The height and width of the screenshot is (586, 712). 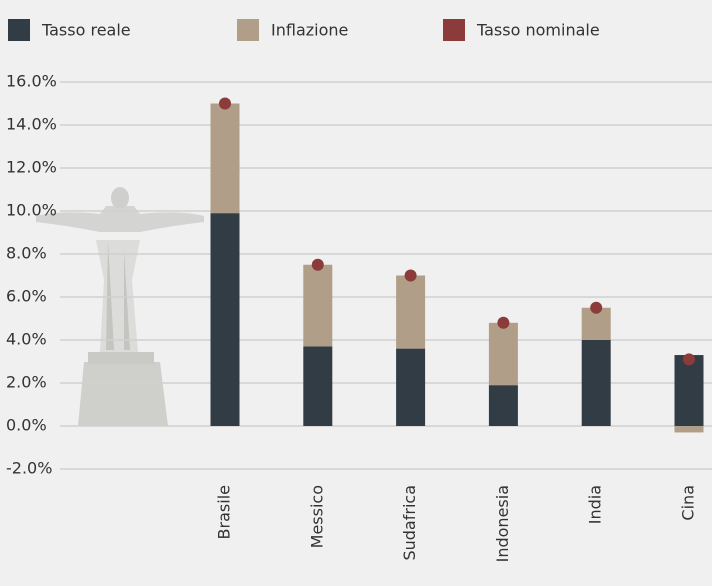 What do you see at coordinates (316, 516) in the screenshot?
I see `x-tick-label: Messico` at bounding box center [316, 516].